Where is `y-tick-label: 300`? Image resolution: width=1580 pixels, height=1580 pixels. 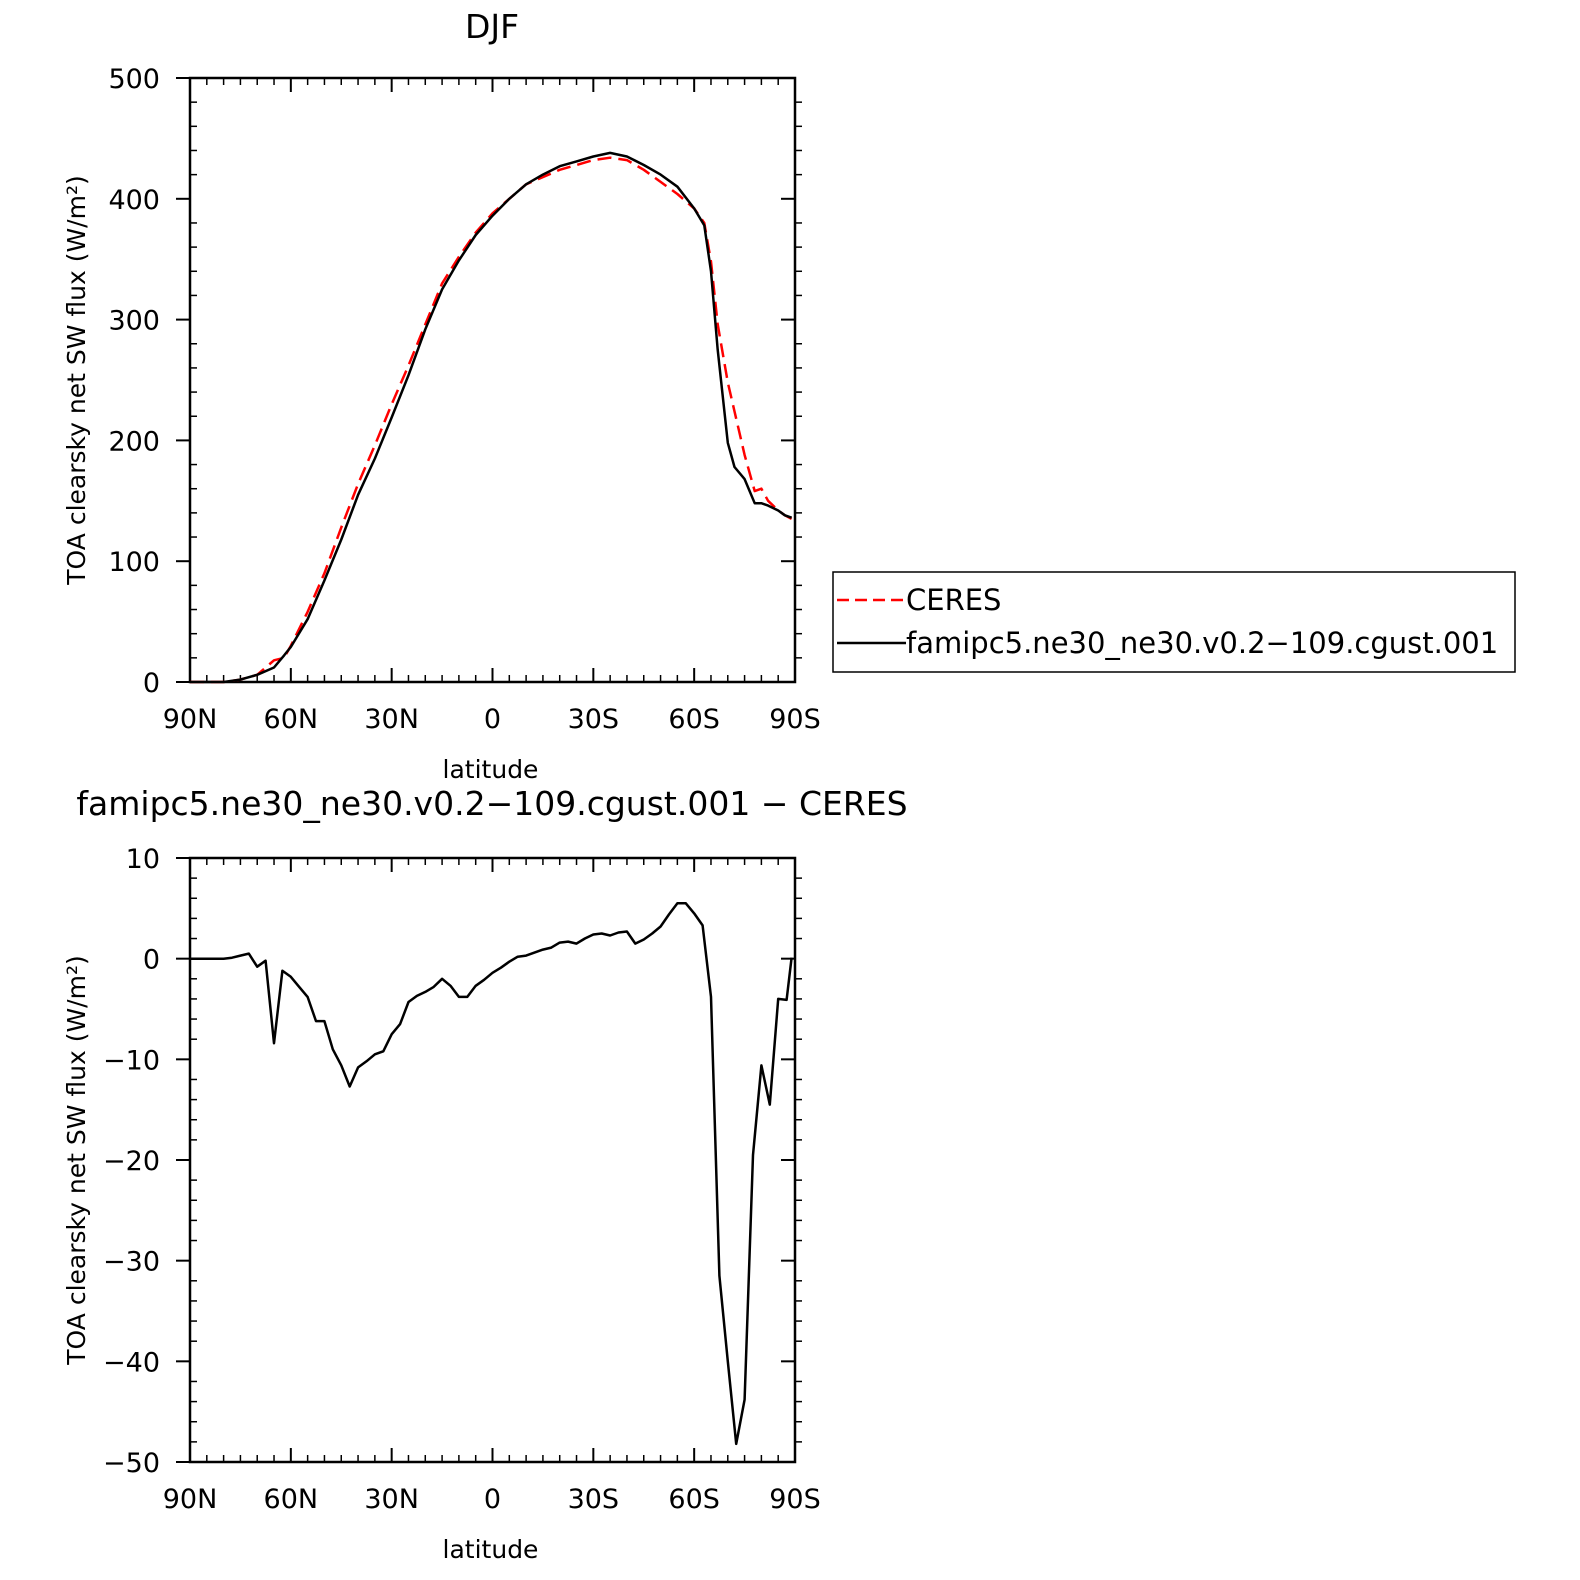 y-tick-label: 300 is located at coordinates (134, 321).